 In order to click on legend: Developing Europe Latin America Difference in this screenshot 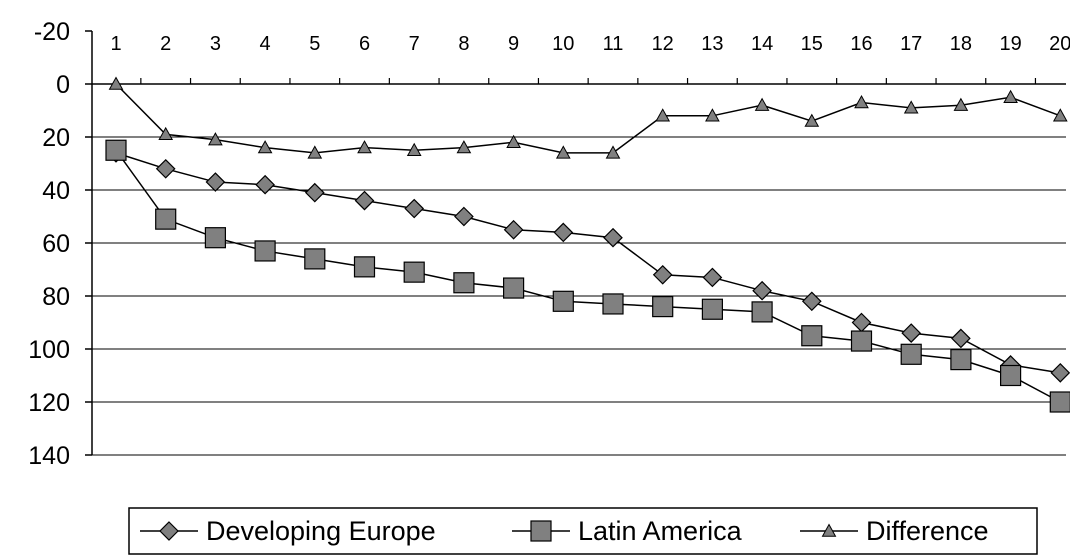, I will do `click(583, 531)`.